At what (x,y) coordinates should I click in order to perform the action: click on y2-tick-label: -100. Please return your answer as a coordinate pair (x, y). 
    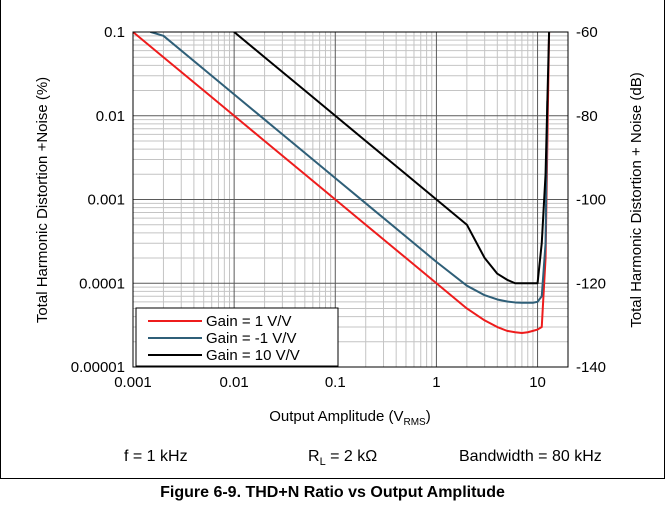
    Looking at the image, I should click on (591, 200).